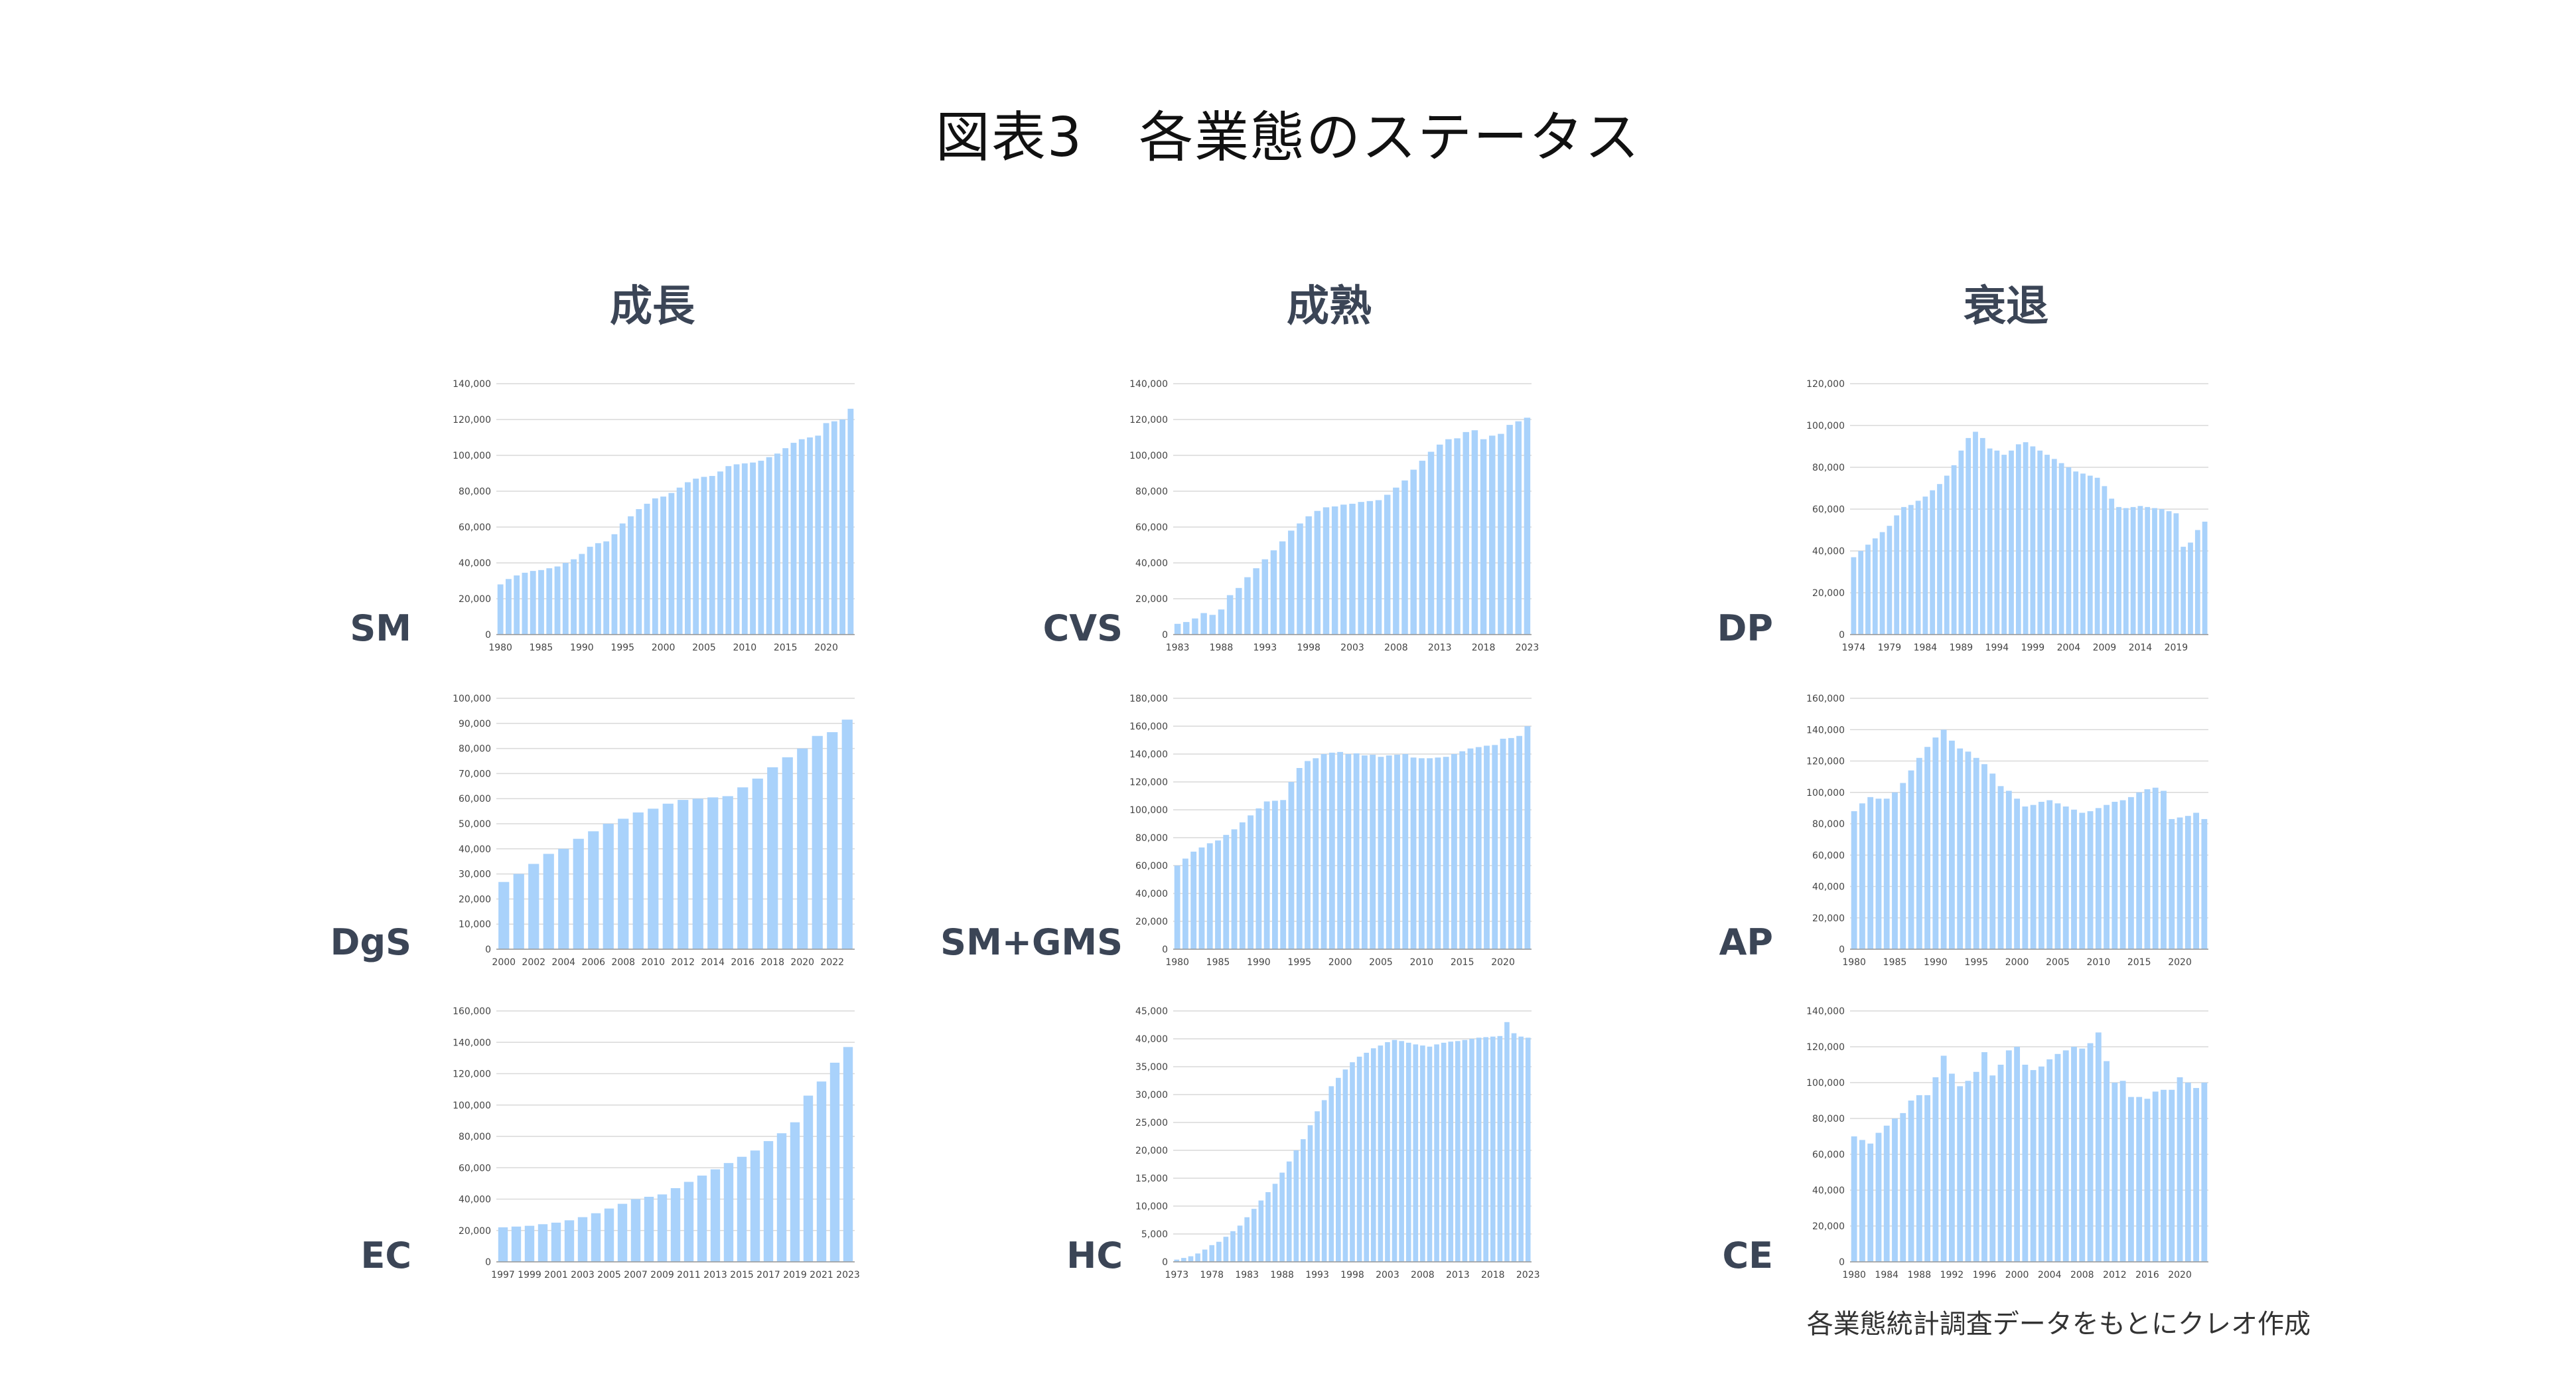 Image resolution: width=2576 pixels, height=1380 pixels. I want to click on bar-1987, so click(1235, 889).